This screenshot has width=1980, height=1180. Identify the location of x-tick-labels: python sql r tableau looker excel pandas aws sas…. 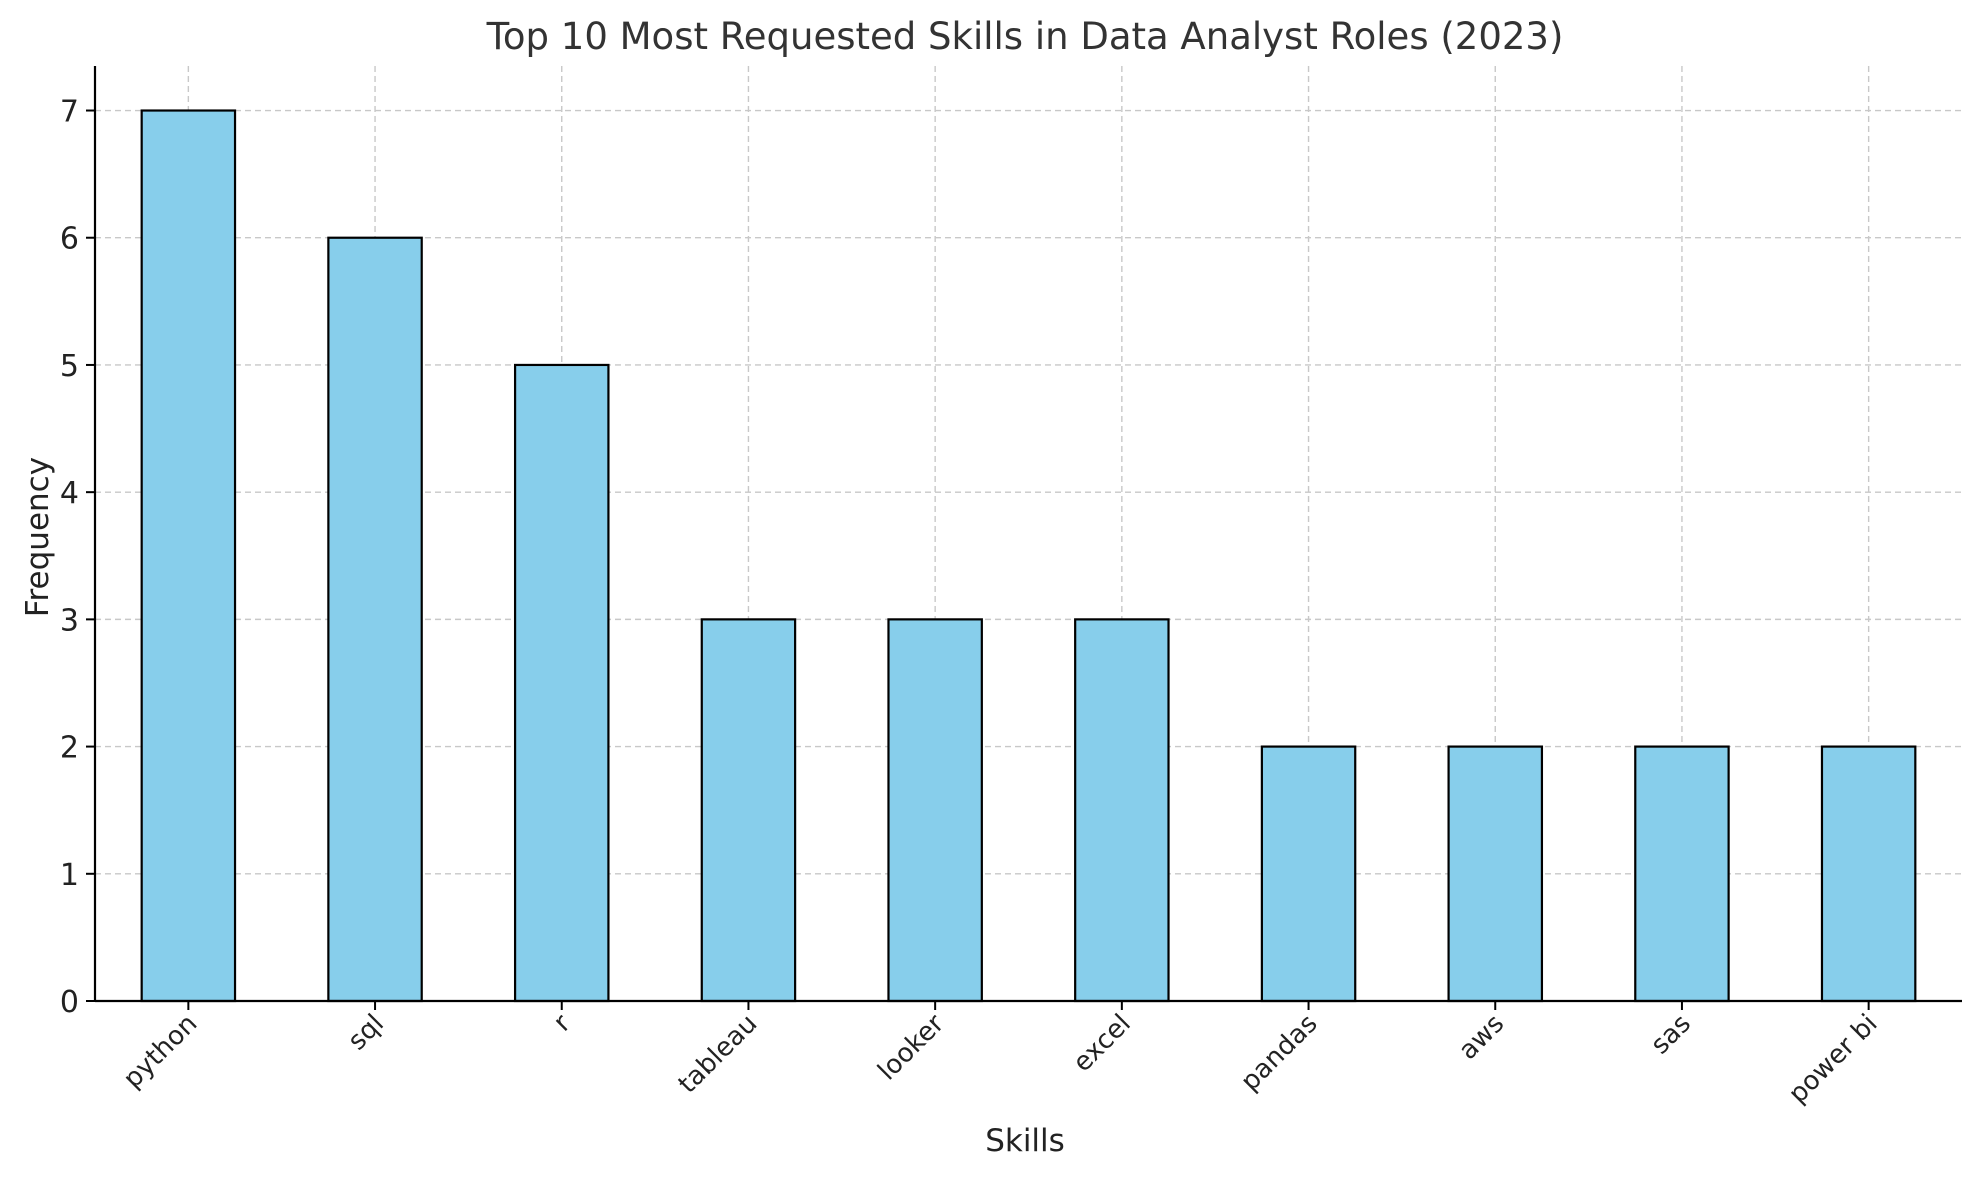
(1001, 1059).